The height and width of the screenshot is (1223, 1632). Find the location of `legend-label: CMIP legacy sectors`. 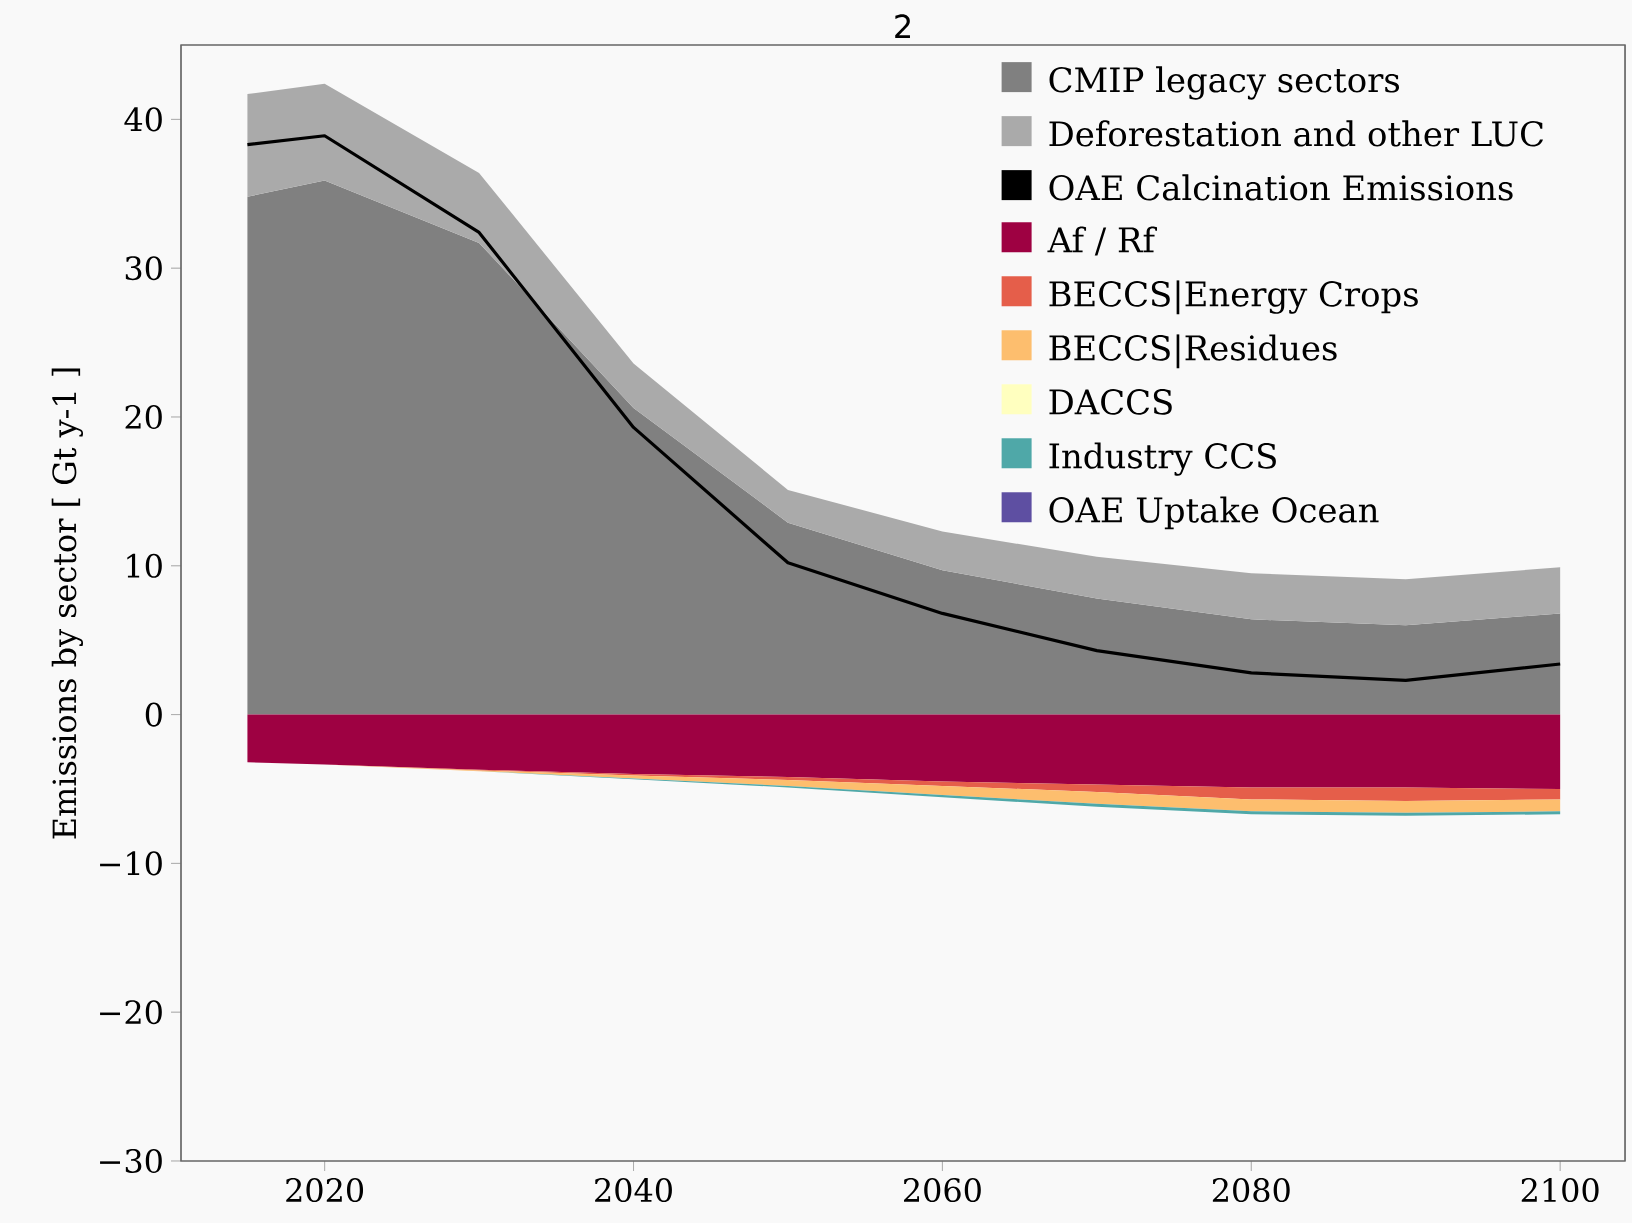

legend-label: CMIP legacy sectors is located at coordinates (1224, 83).